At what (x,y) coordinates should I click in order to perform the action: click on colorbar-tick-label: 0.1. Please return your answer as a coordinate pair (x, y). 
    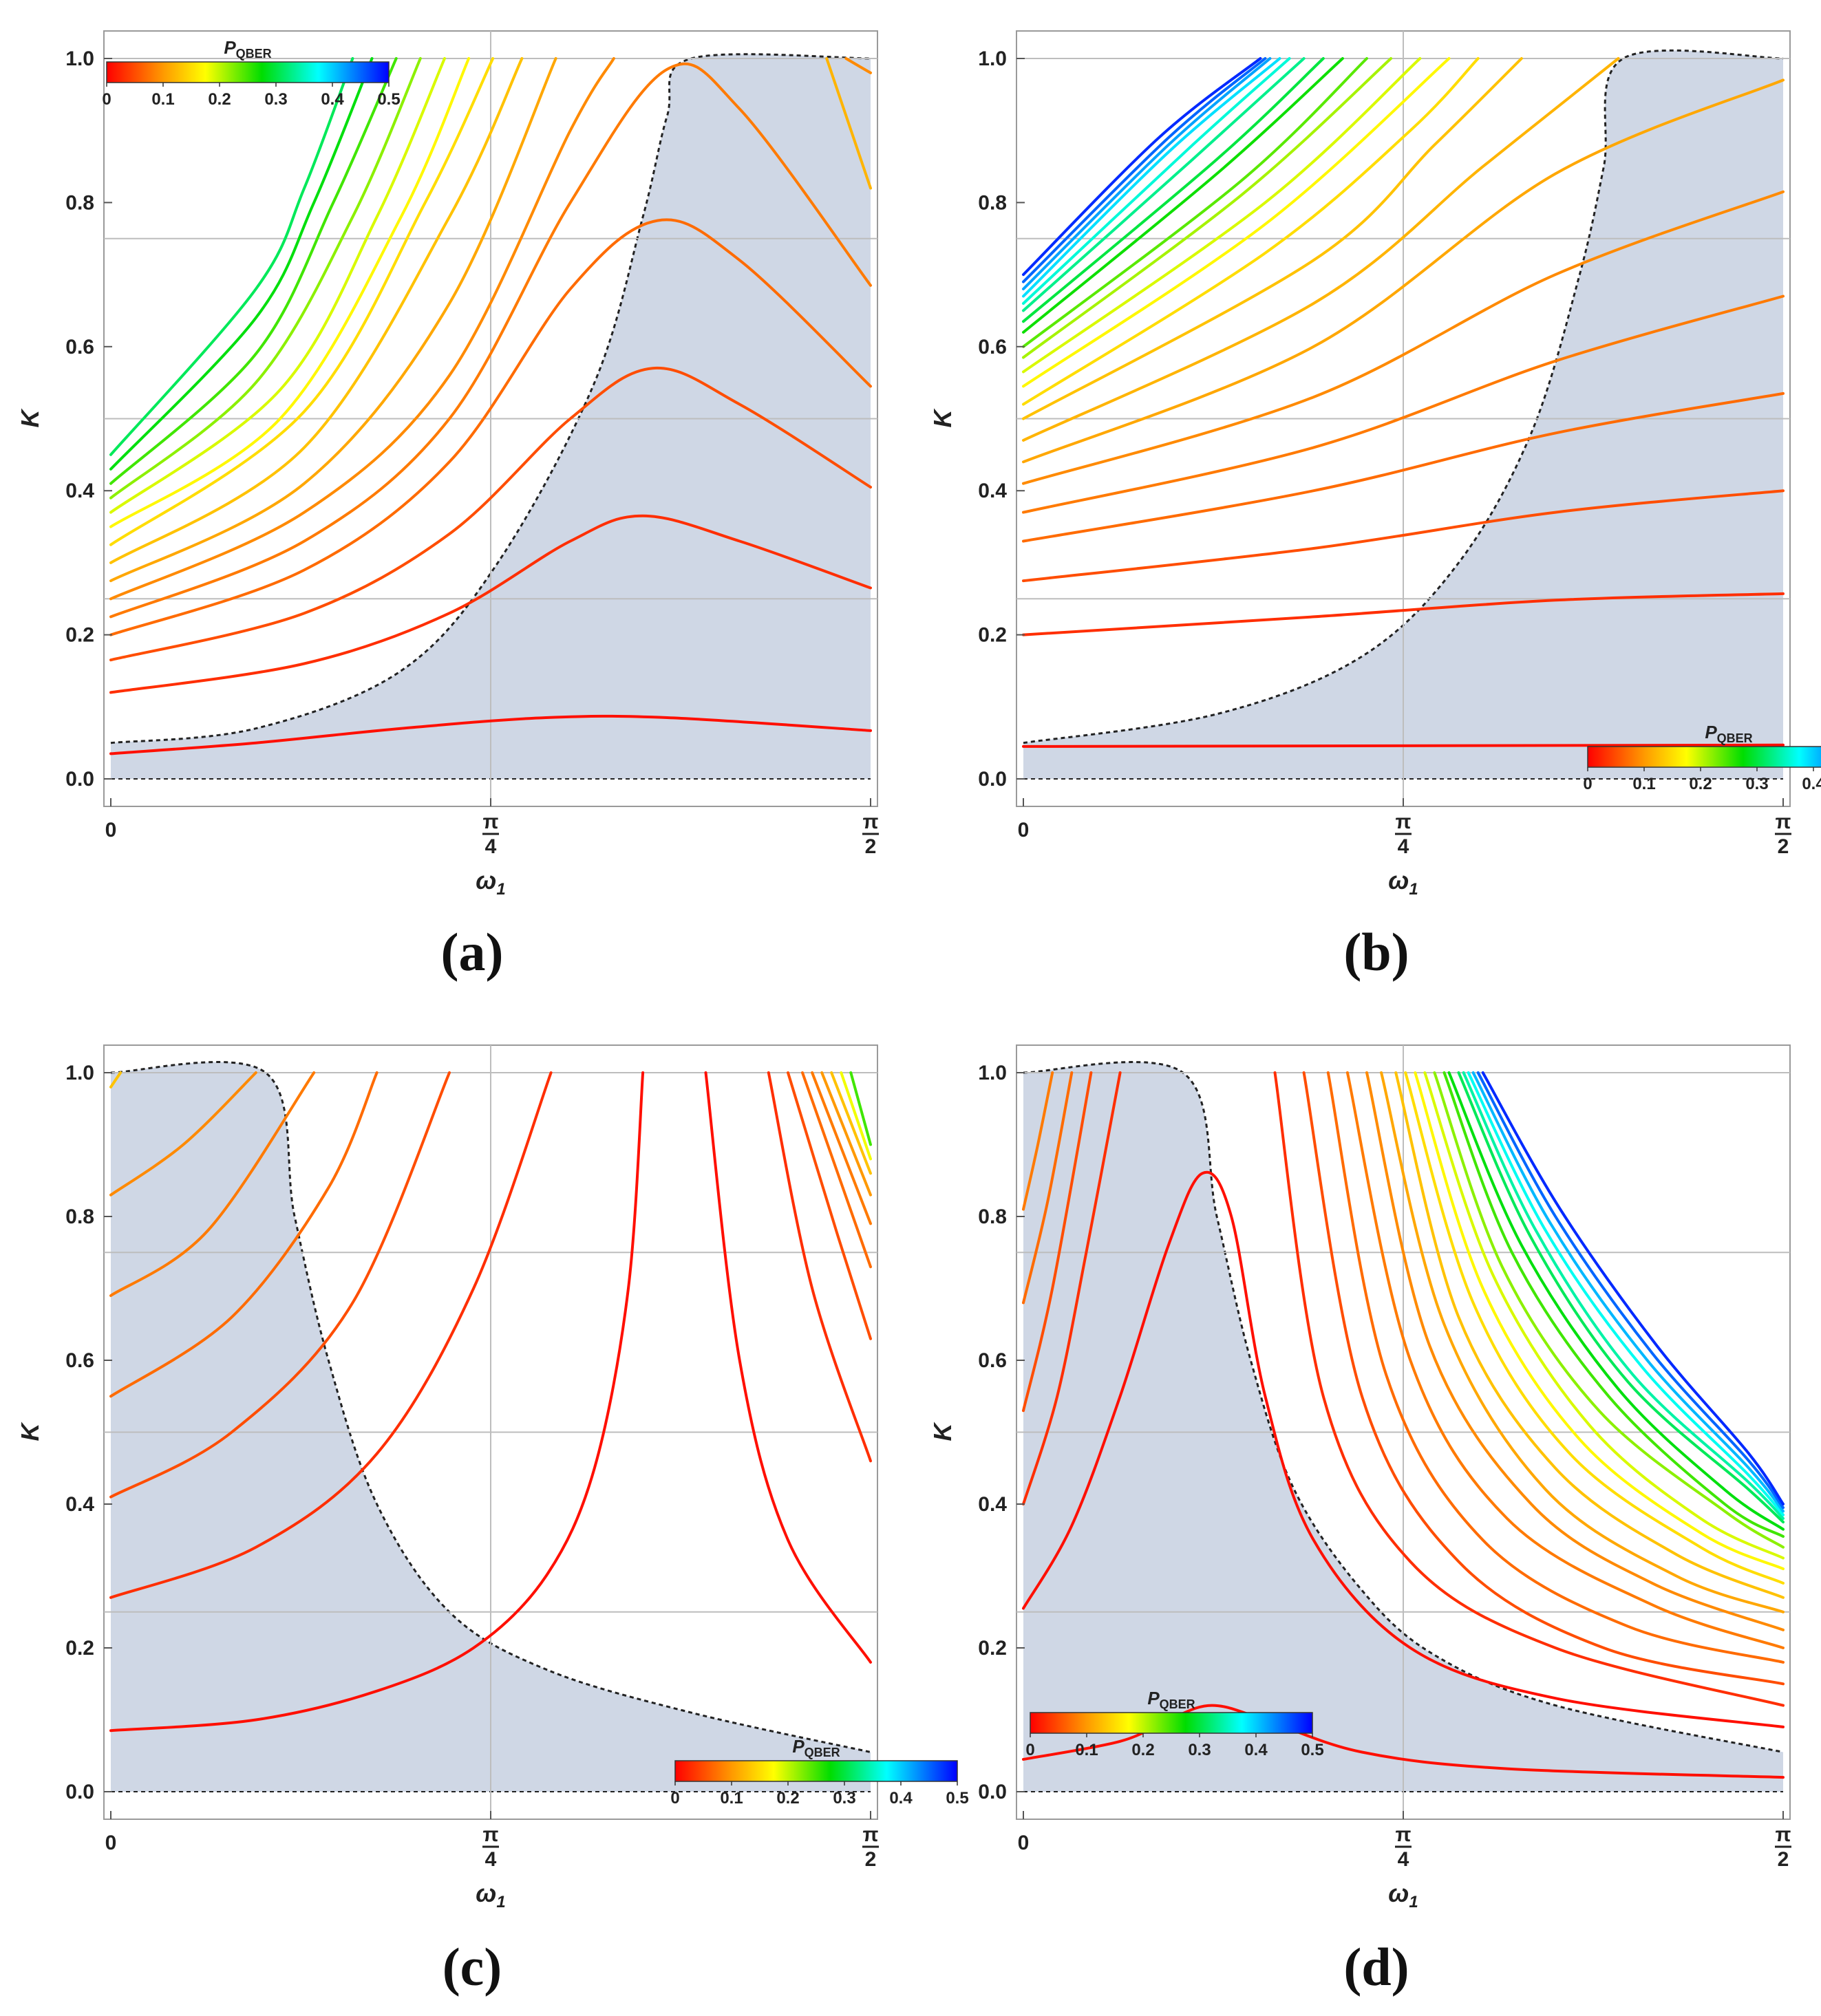
    Looking at the image, I should click on (1643, 784).